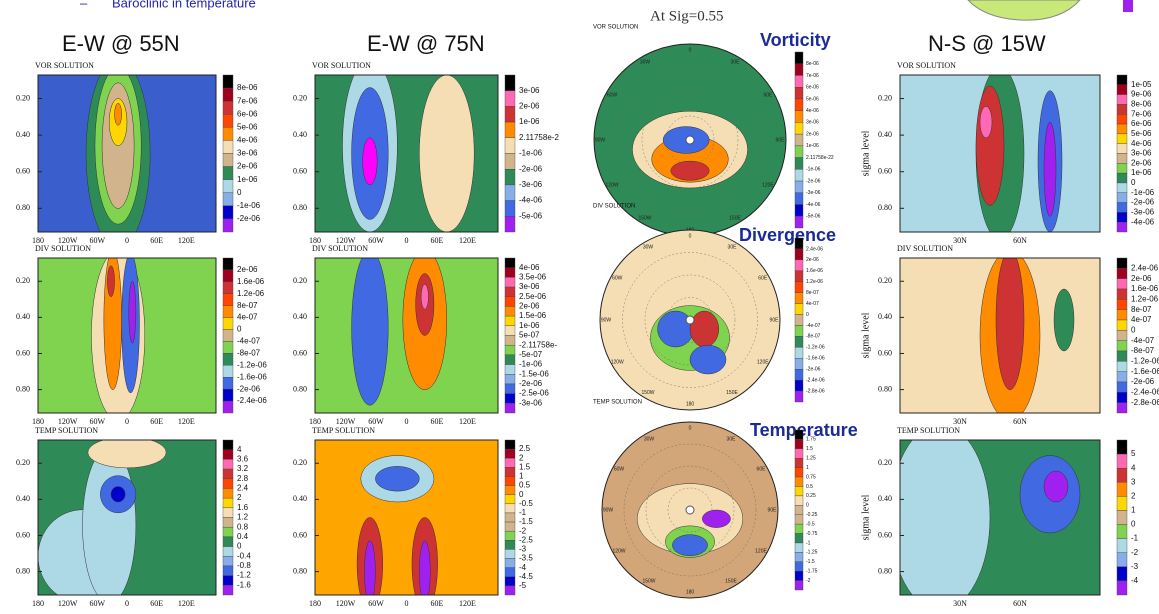 The width and height of the screenshot is (1159, 614). What do you see at coordinates (820, 158) in the screenshot?
I see `colorbar-label: 2.11758e-22` at bounding box center [820, 158].